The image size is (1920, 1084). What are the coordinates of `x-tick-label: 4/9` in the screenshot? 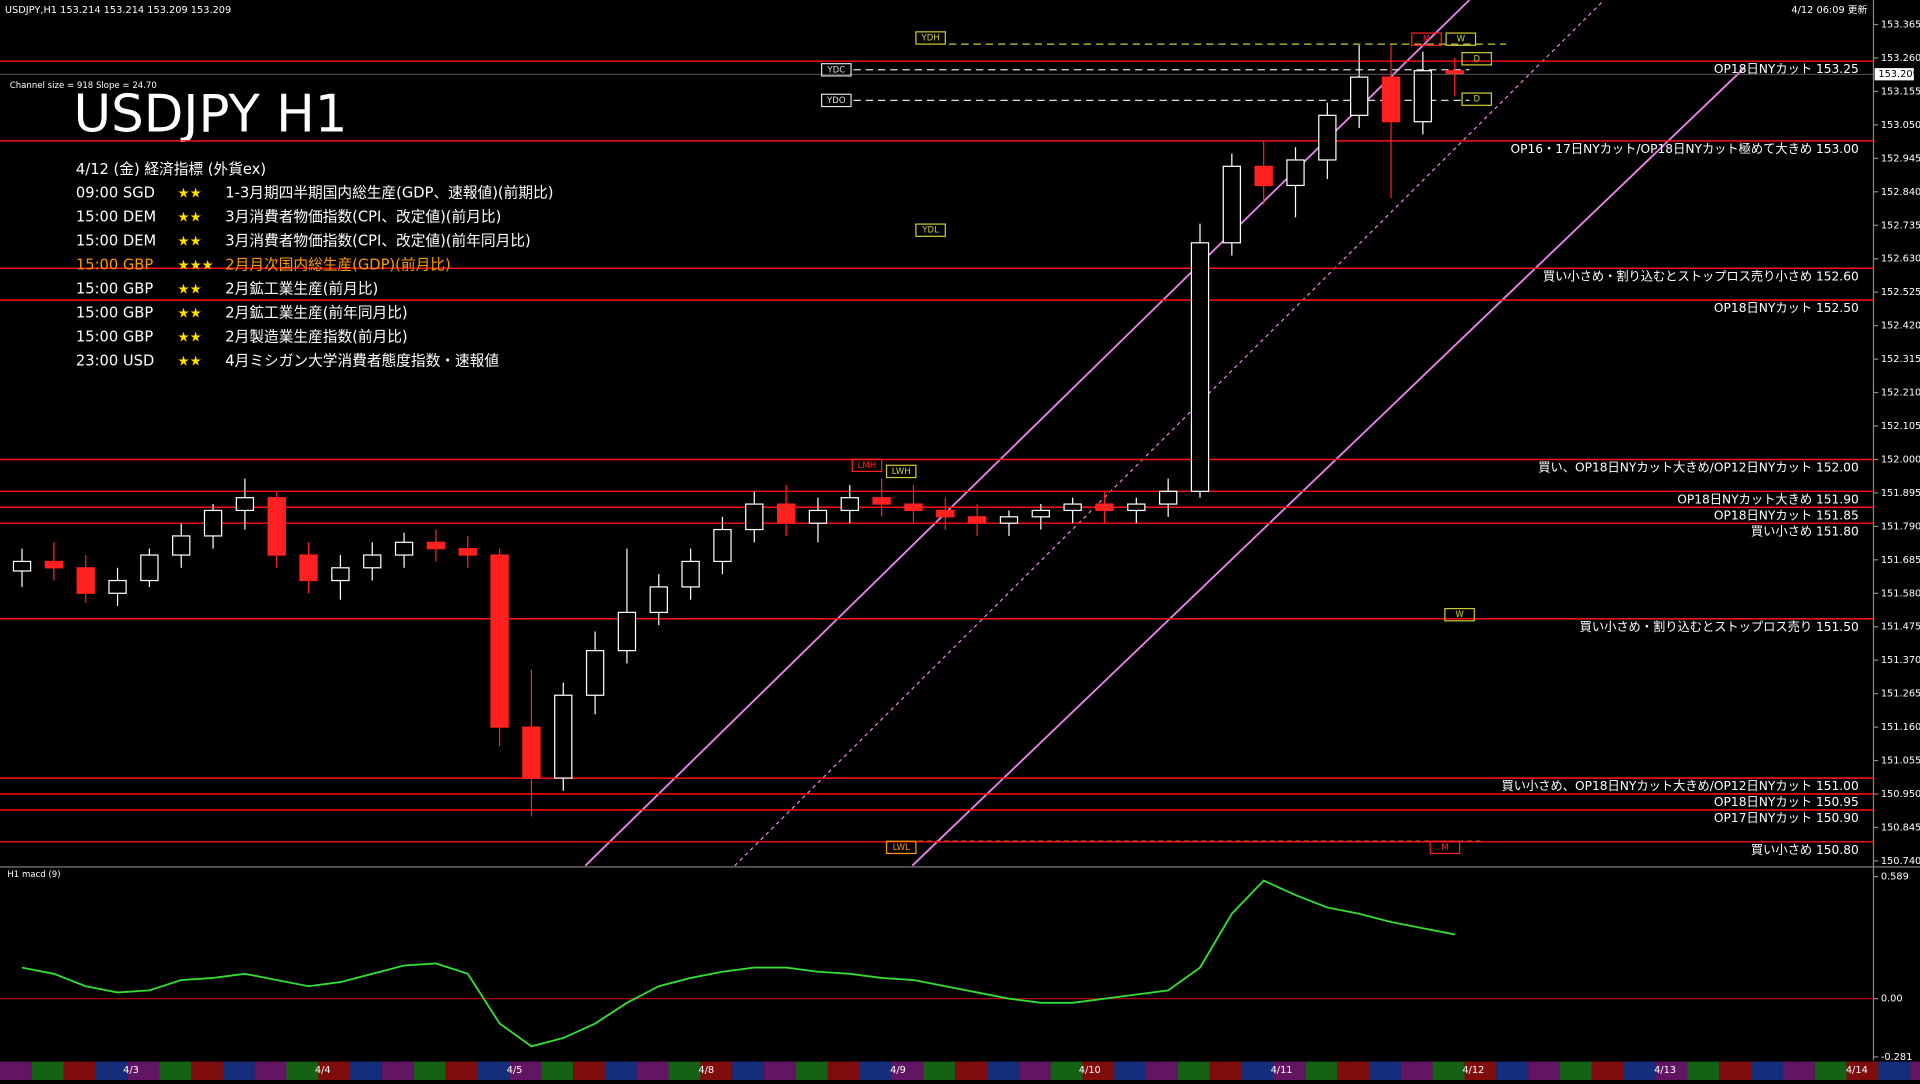 It's located at (898, 1070).